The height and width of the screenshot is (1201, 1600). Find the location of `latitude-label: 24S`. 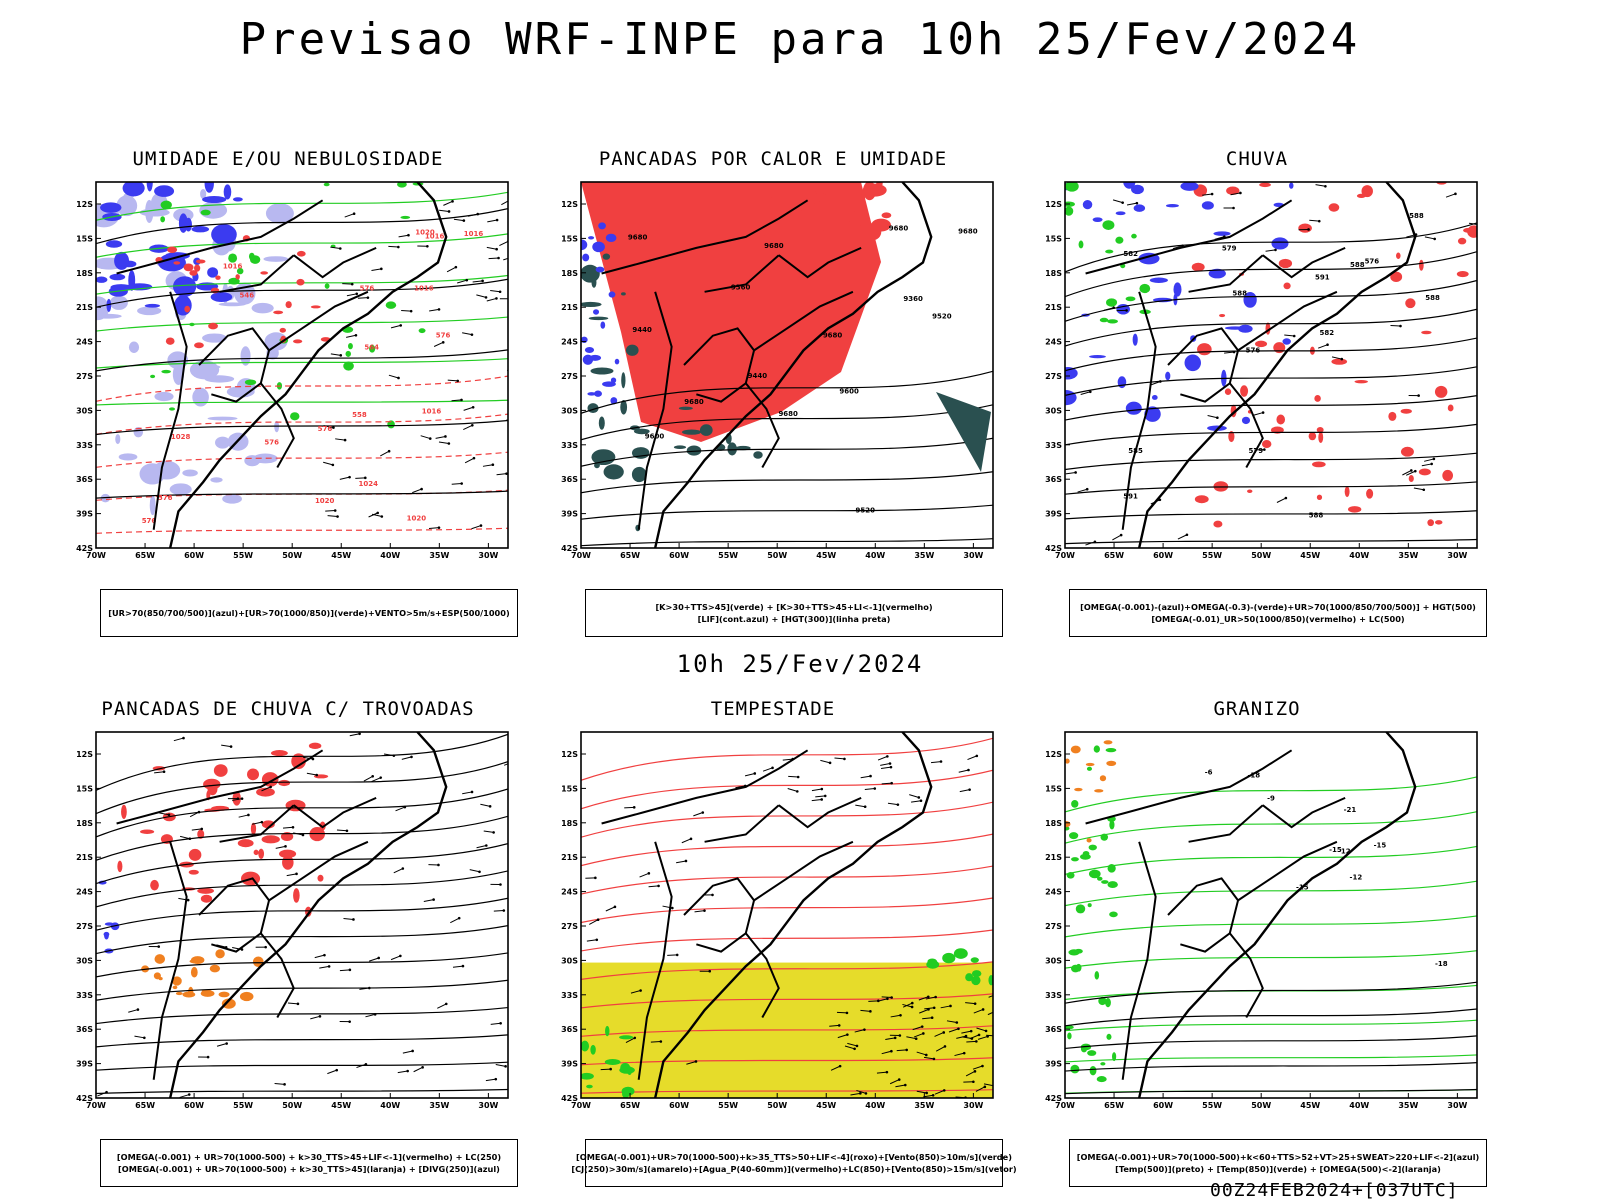

latitude-label: 24S is located at coordinates (1053, 342).